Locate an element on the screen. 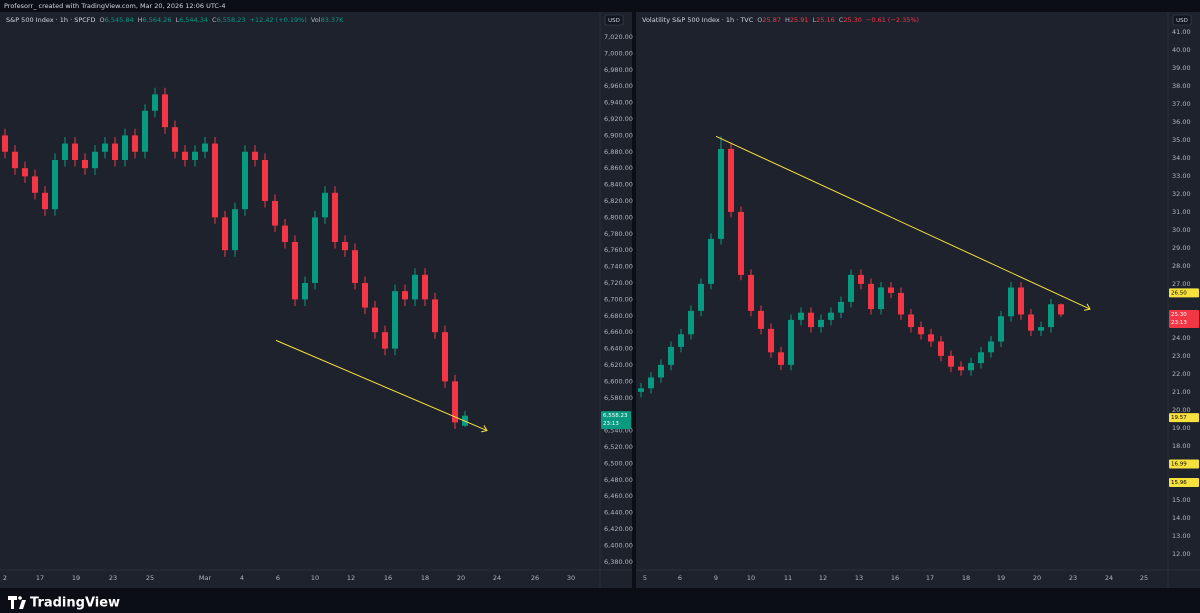 The image size is (1200, 613). y-tick-label: 39.00 is located at coordinates (1181, 68).